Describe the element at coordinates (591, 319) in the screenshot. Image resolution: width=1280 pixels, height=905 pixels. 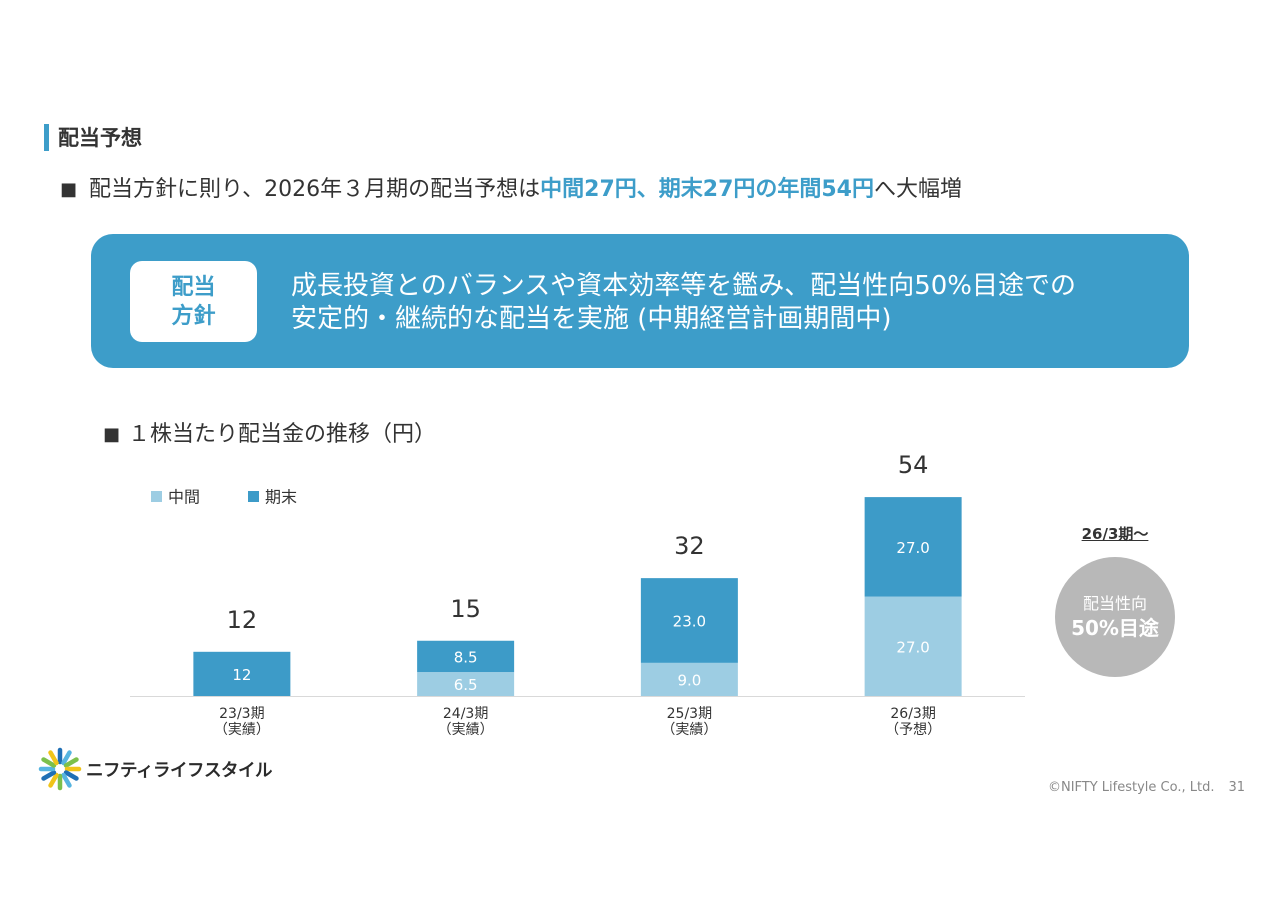
I see `policy-text-line2: 安定的・継続的な配当を実施 (中期経営計画期間中)` at that location.